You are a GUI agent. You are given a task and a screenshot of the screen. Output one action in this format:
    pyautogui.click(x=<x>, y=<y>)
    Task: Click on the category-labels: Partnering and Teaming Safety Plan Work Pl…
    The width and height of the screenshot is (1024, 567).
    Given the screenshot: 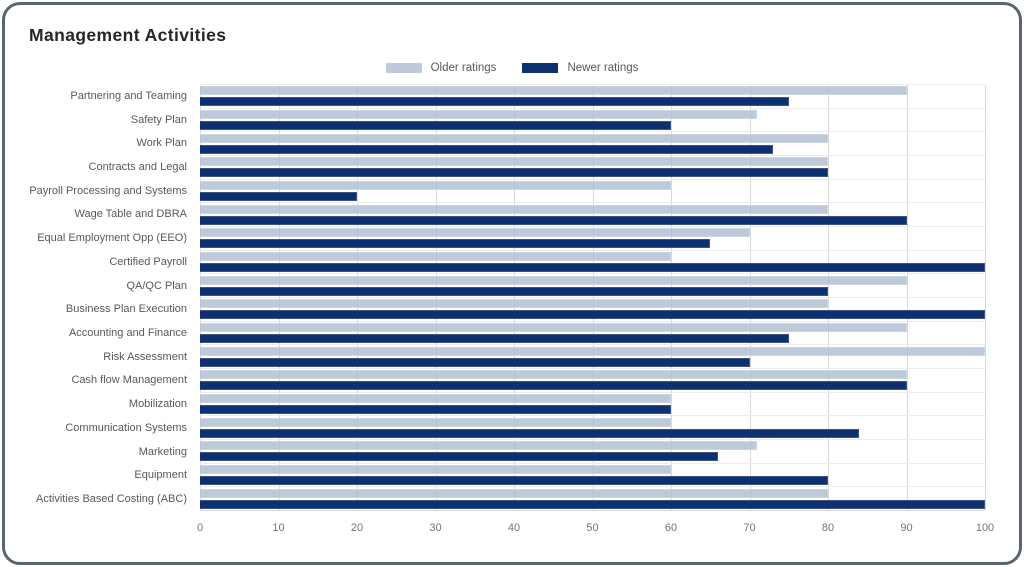 What is the action you would take?
    pyautogui.click(x=99, y=297)
    